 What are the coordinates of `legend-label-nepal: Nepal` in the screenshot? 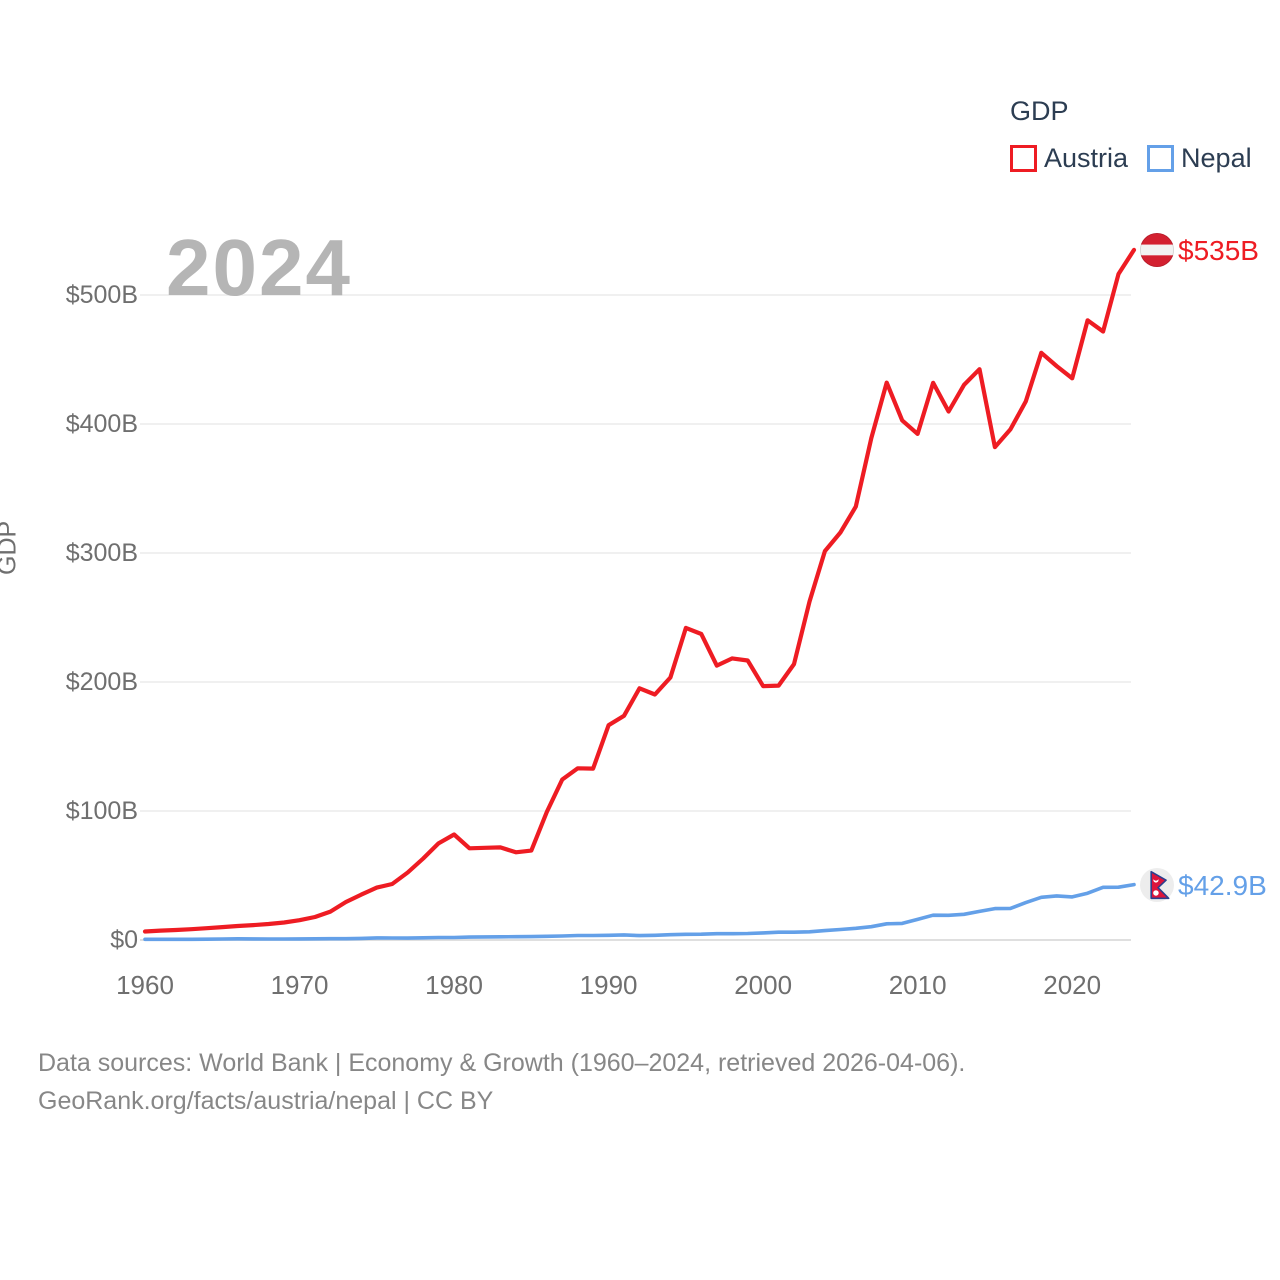 It's located at (1216, 158).